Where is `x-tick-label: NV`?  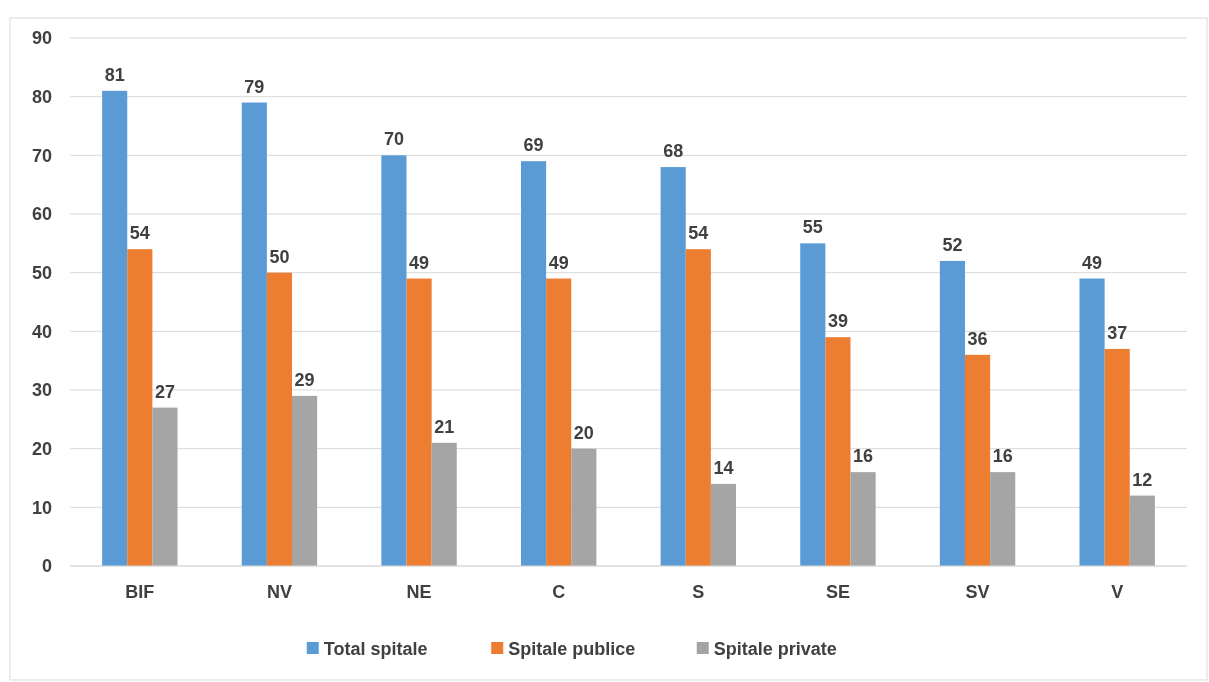
x-tick-label: NV is located at coordinates (279, 592).